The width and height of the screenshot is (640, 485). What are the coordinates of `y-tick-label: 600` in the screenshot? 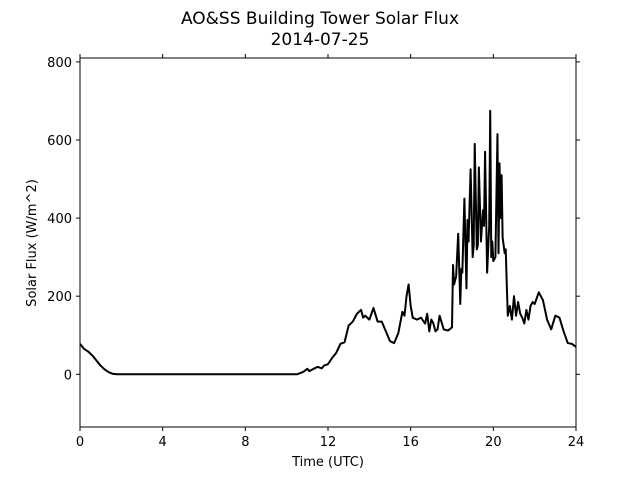 It's located at (59, 141).